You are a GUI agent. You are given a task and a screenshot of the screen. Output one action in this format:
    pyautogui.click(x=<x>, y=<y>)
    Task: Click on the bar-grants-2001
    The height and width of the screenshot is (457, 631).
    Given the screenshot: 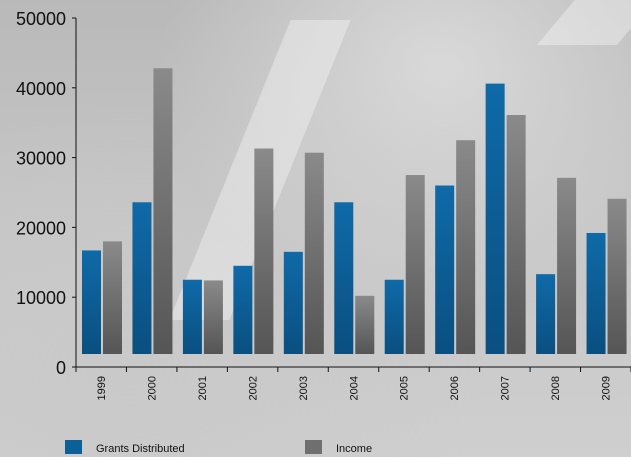 What is the action you would take?
    pyautogui.click(x=192, y=316)
    